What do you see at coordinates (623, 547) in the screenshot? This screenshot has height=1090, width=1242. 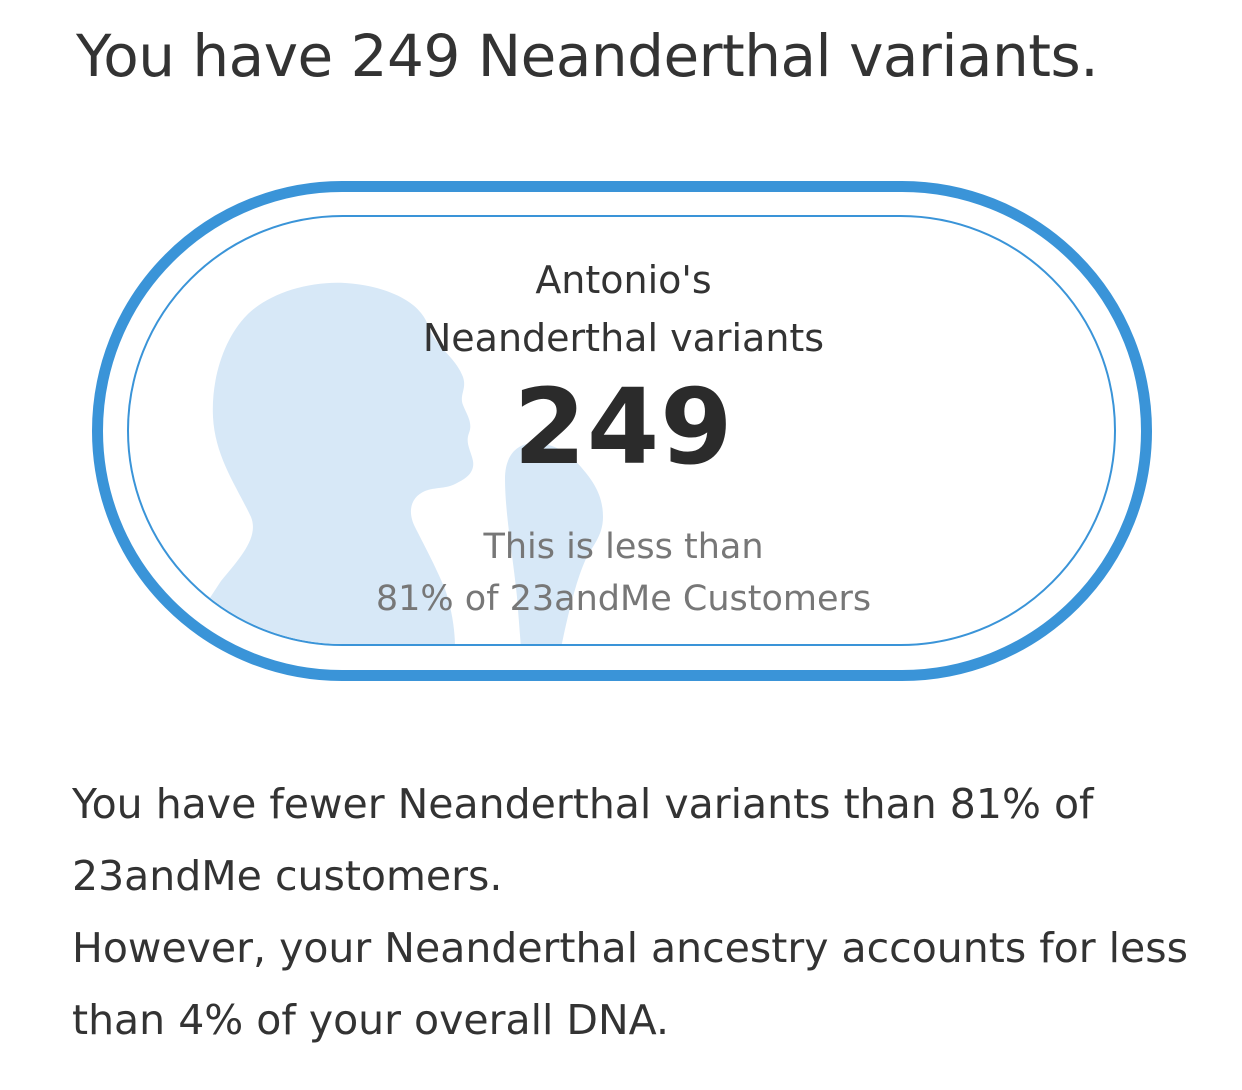 I see `comparison-line-1: This is less than` at bounding box center [623, 547].